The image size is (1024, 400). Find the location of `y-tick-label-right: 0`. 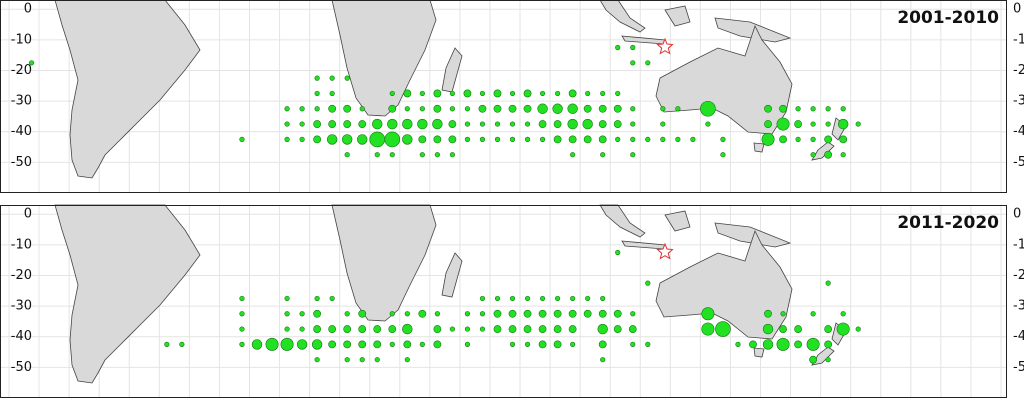

y-tick-label-right: 0 is located at coordinates (1017, 214).